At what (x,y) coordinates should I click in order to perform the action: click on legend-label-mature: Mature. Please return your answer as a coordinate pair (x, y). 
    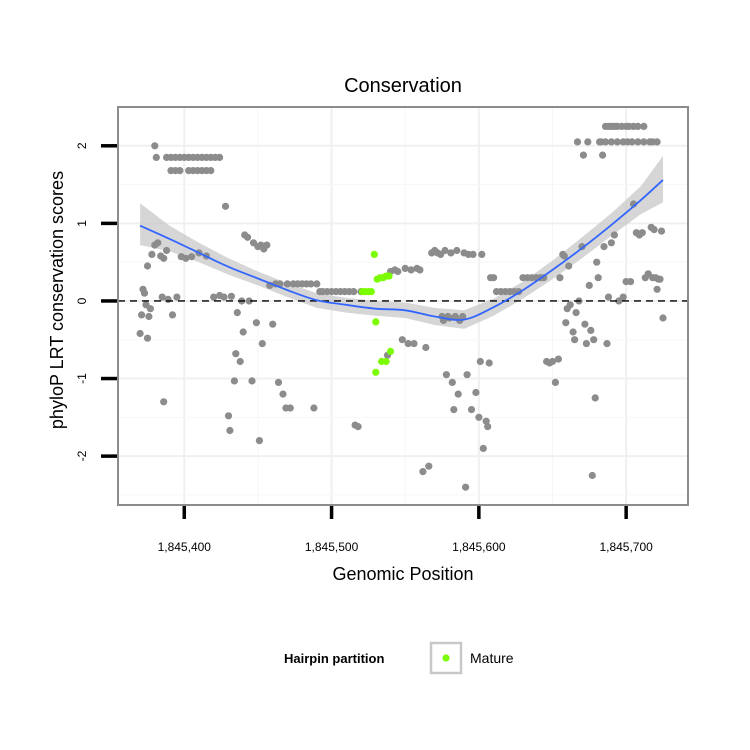
    Looking at the image, I should click on (492, 658).